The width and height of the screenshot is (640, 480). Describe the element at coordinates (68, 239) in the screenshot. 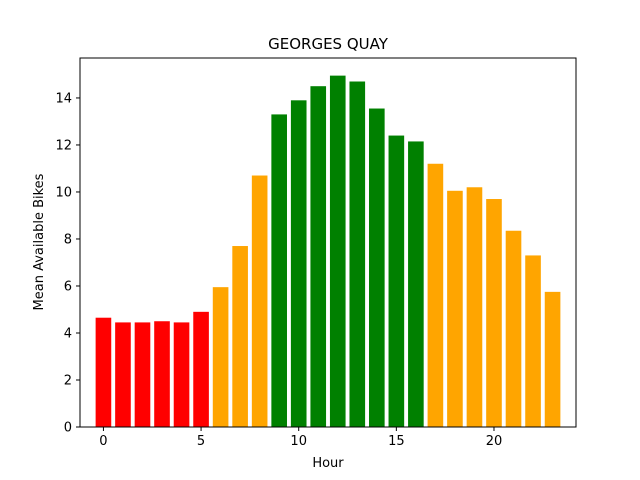

I see `y-tick-label: 8` at that location.